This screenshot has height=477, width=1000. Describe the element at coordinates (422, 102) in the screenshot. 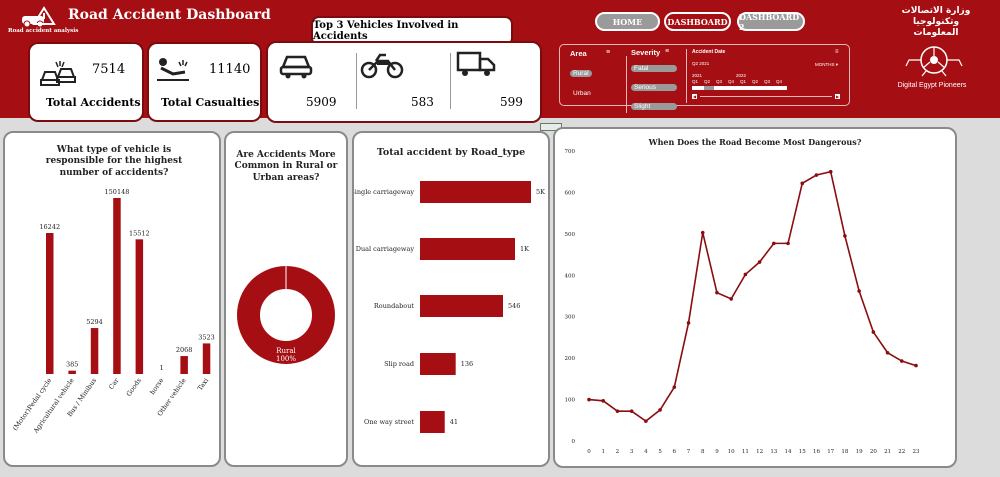

I see `motorcycle-count: 583` at that location.